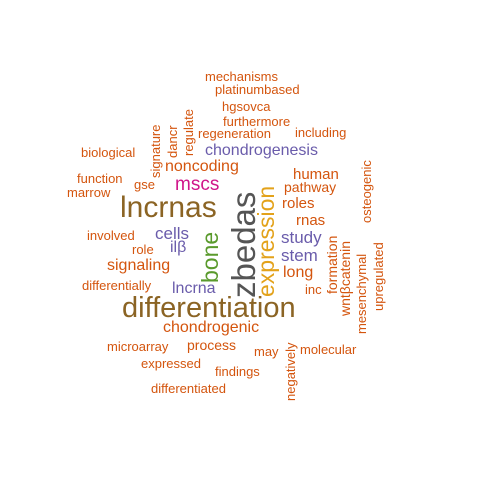  I want to click on word-noncoding: noncoding, so click(202, 166).